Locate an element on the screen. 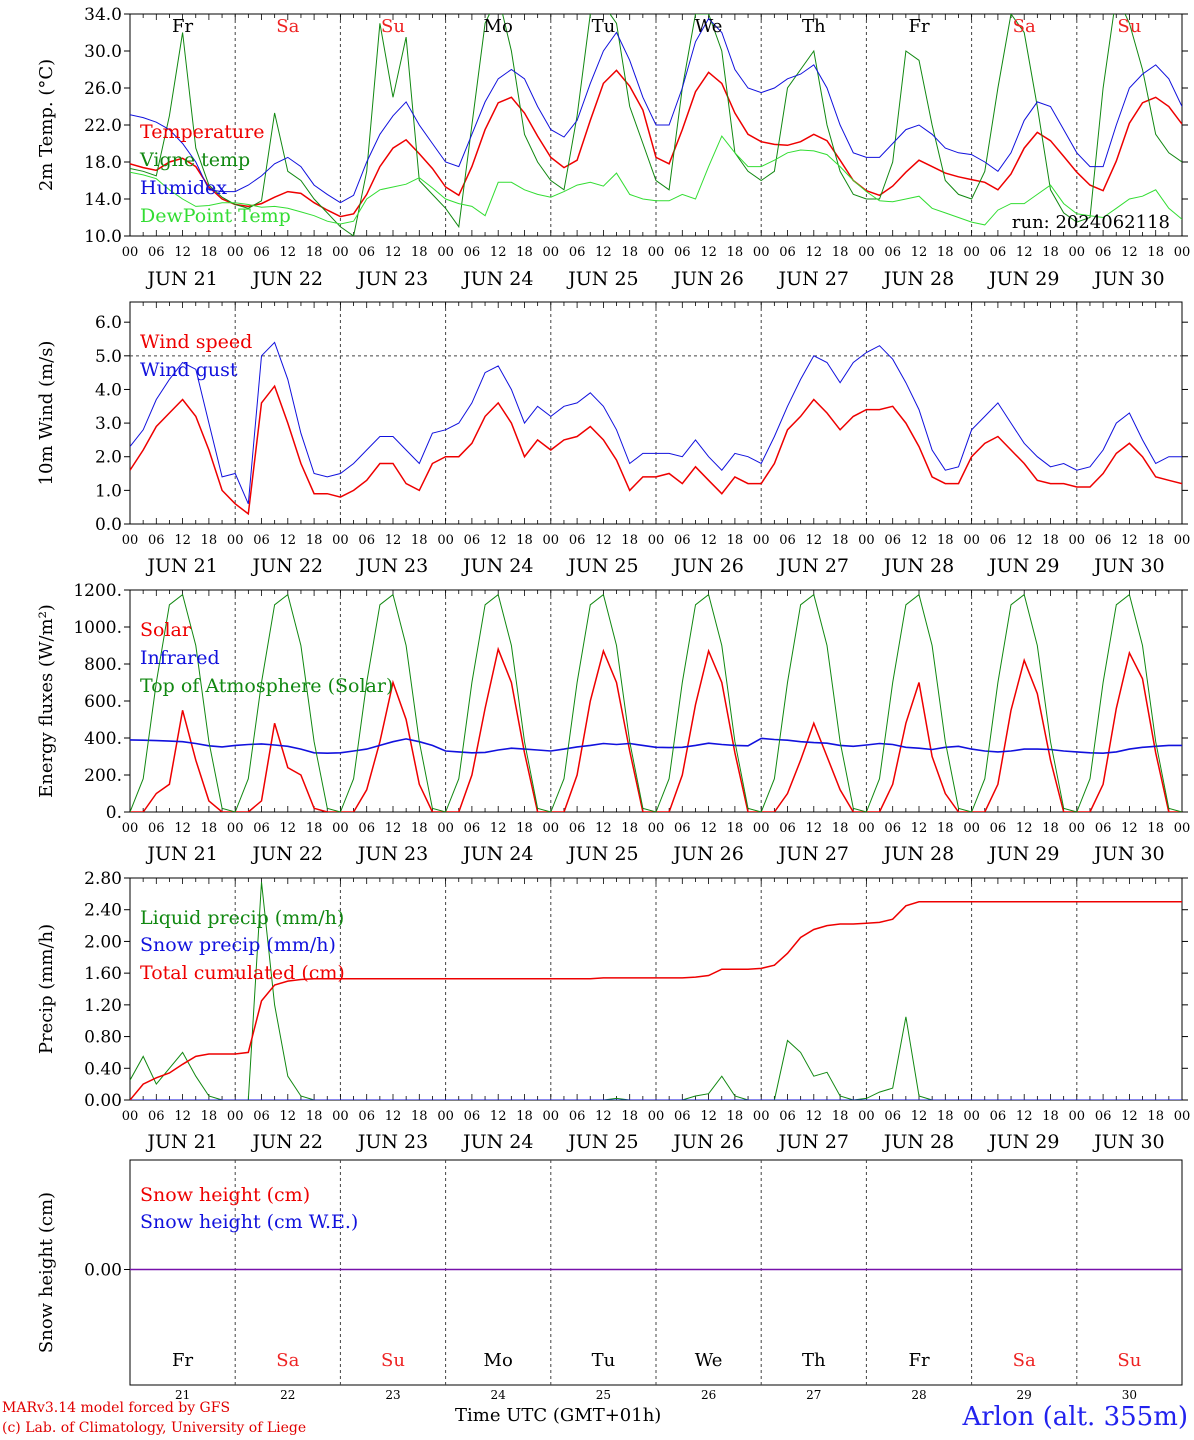 Image resolution: width=1194 pixels, height=1440 pixels. date-label: JUN 27 is located at coordinates (813, 279).